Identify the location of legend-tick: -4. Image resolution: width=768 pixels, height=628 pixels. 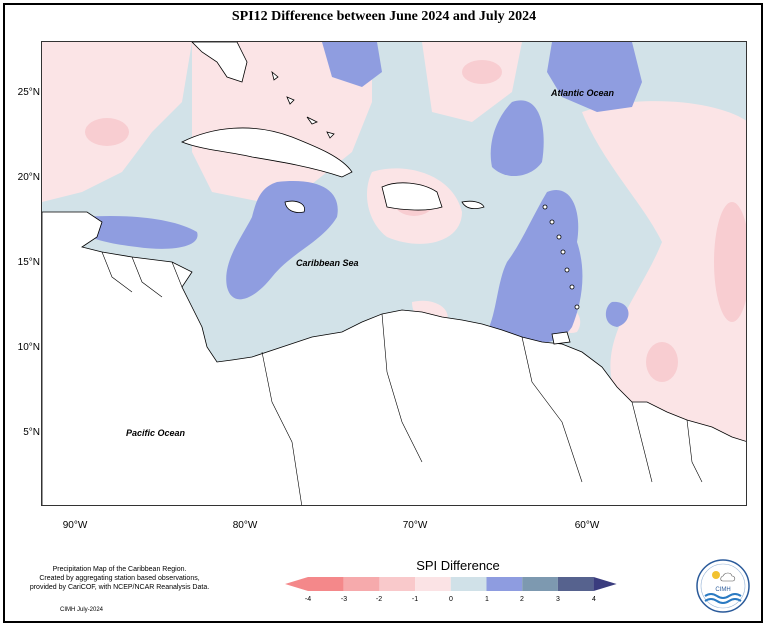
(308, 599).